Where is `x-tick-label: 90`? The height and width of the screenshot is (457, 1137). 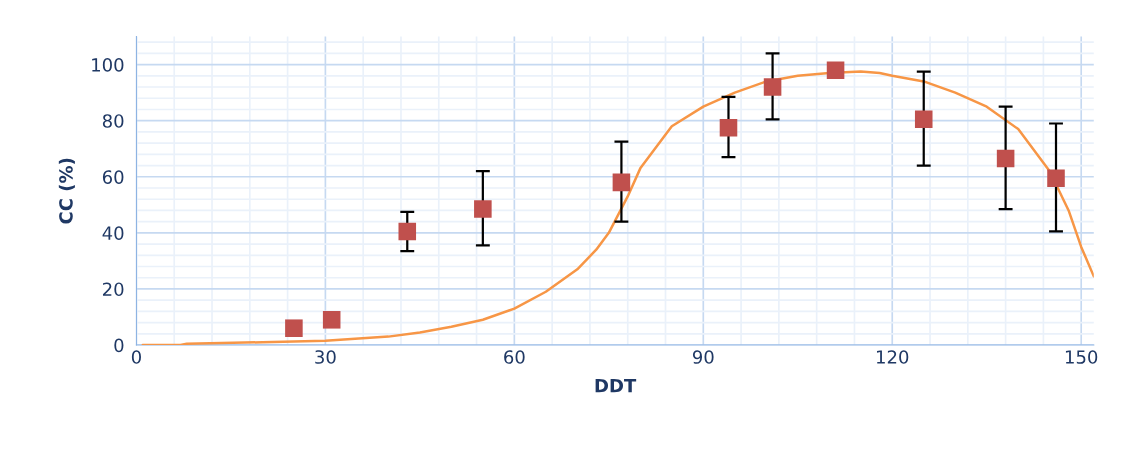
x-tick-label: 90 is located at coordinates (703, 357).